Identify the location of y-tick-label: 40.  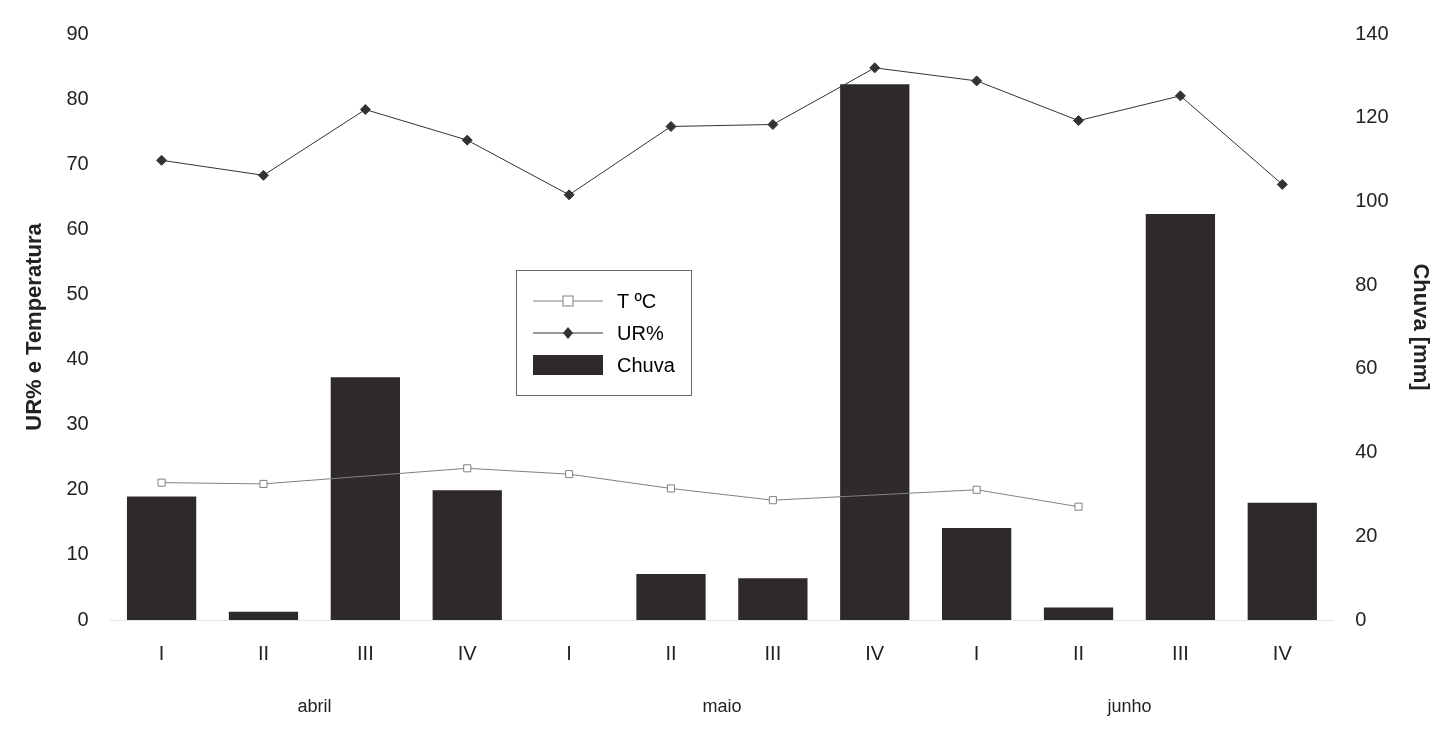
(77, 358).